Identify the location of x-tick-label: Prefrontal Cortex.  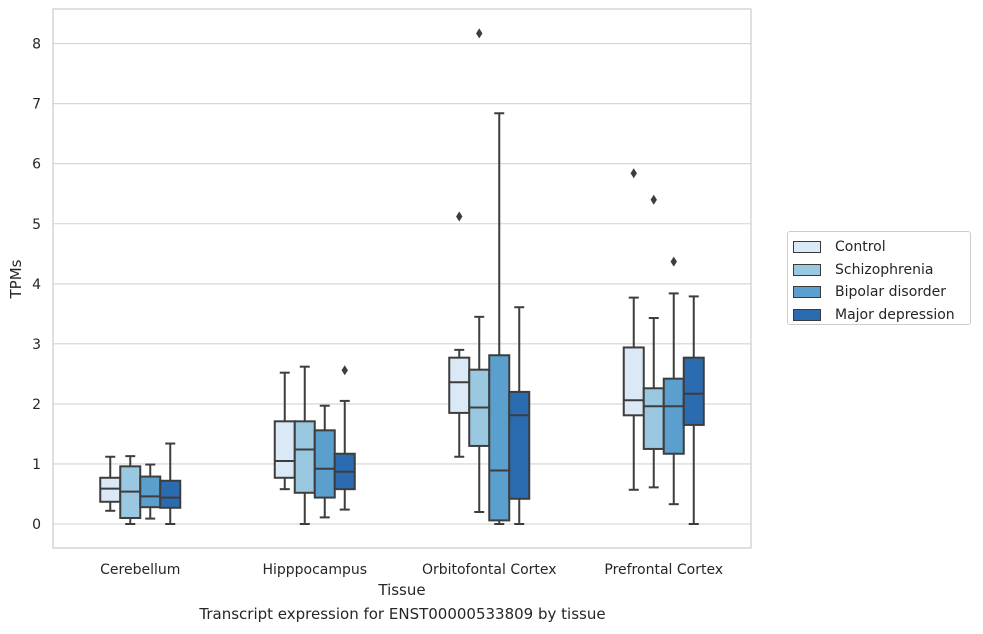
(663, 570).